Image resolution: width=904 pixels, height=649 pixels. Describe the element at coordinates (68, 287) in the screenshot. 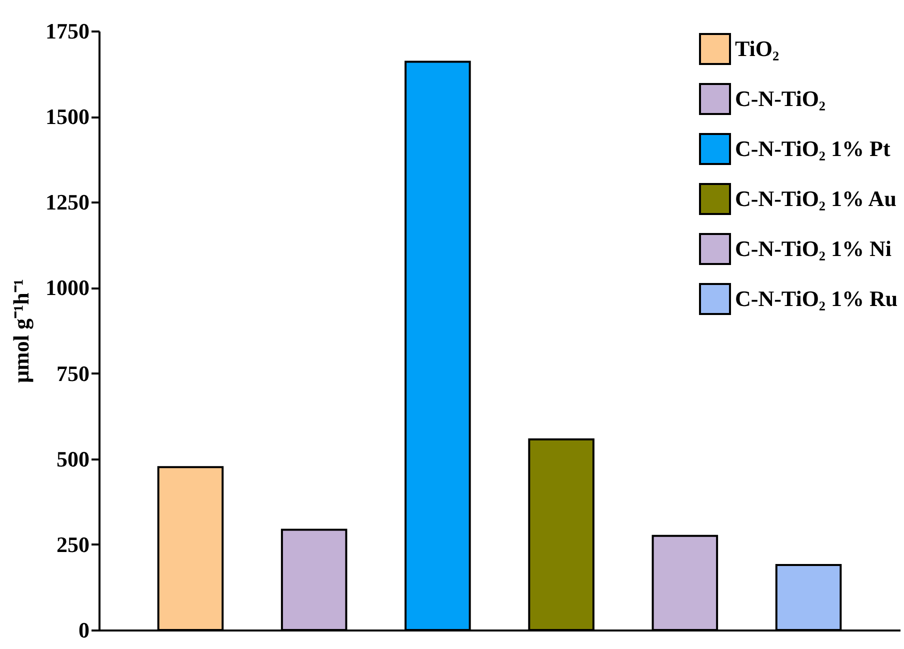

I see `y-tick-label: 1000` at that location.